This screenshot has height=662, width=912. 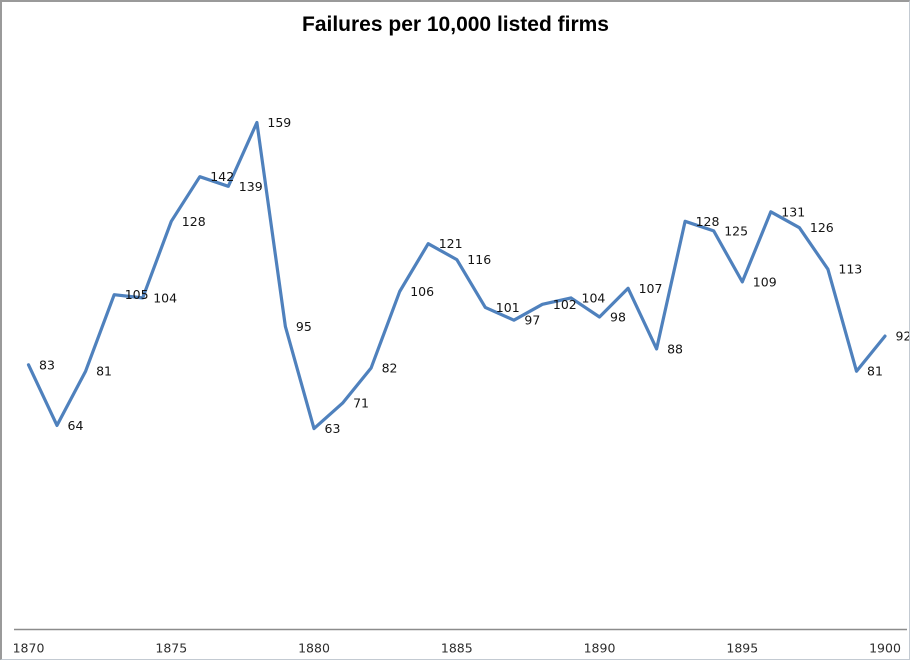 What do you see at coordinates (885, 648) in the screenshot?
I see `x-tick-label-1900: 1900` at bounding box center [885, 648].